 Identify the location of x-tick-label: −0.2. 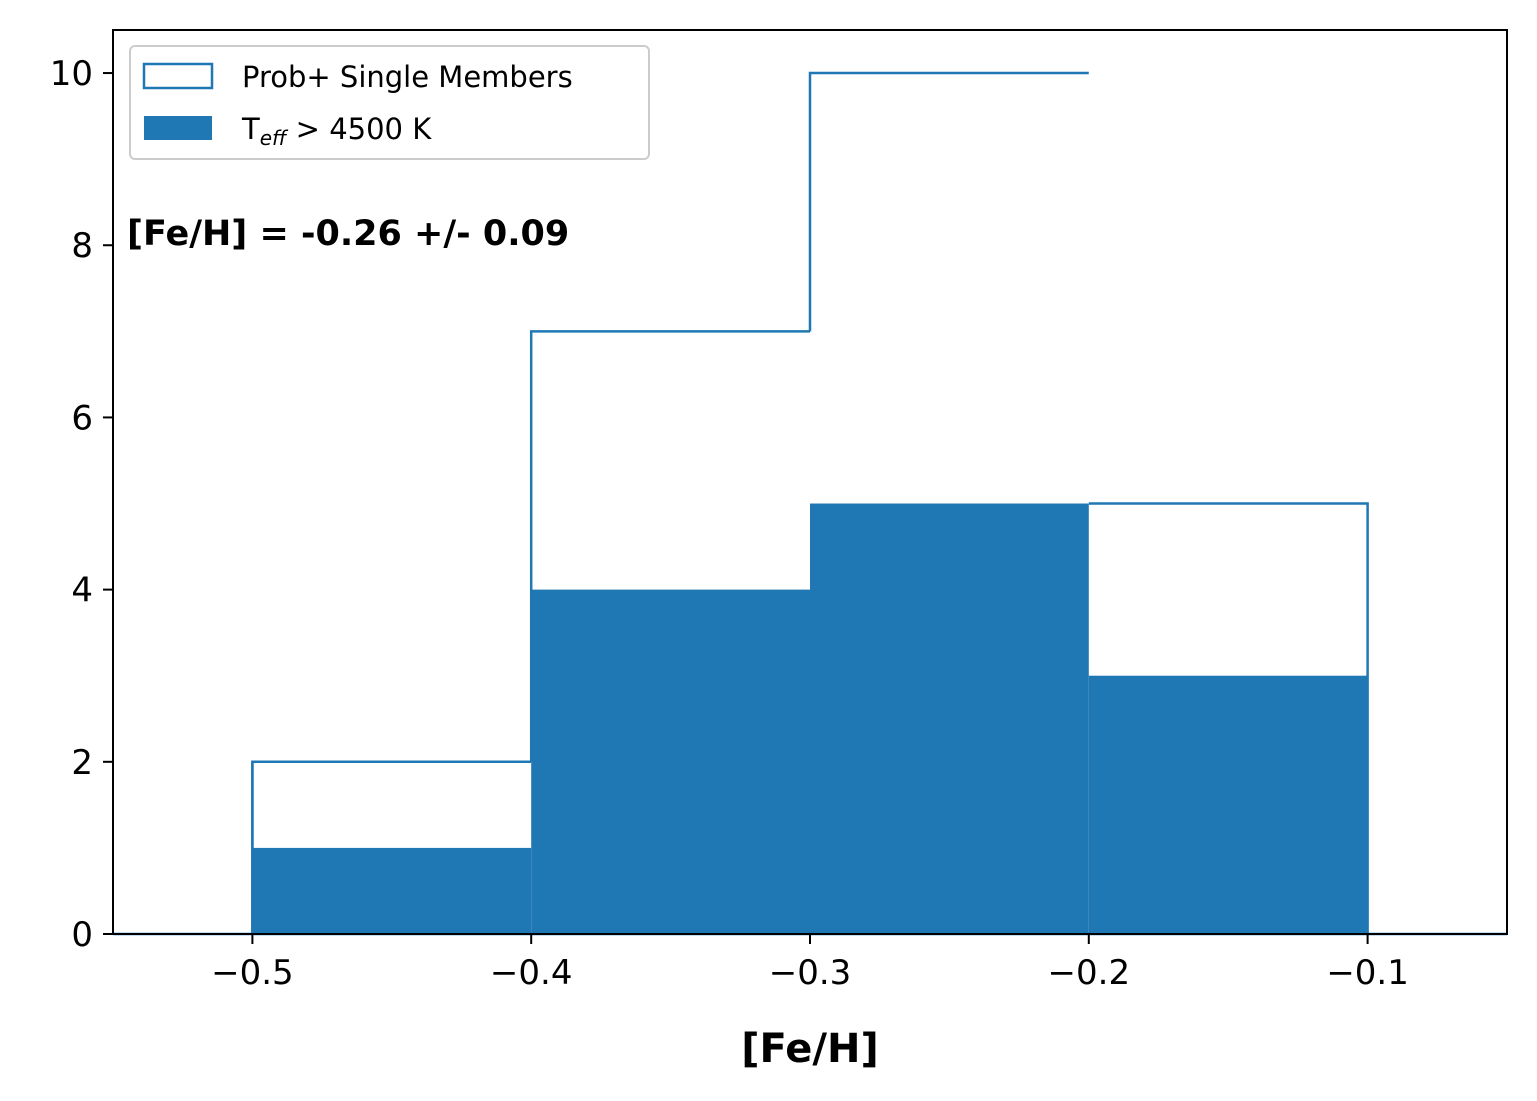
(1089, 973).